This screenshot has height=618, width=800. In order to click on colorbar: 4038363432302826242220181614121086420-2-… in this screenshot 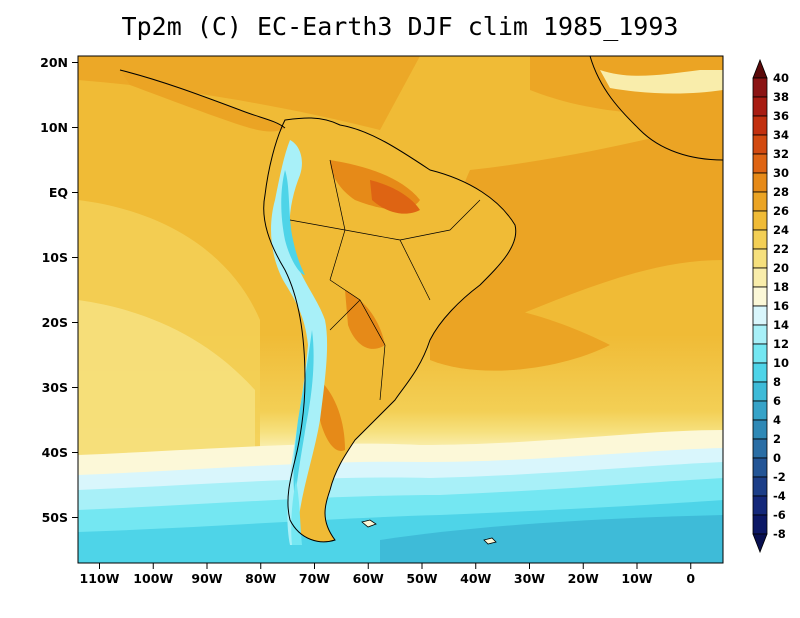, I will do `click(770, 306)`.